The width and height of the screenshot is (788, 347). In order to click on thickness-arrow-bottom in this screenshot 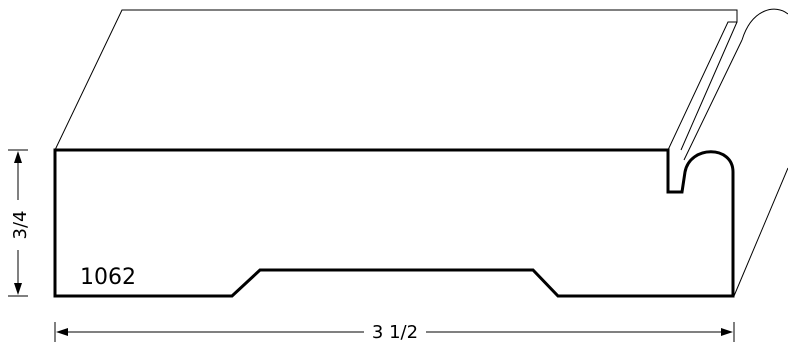, I will do `click(18, 289)`.